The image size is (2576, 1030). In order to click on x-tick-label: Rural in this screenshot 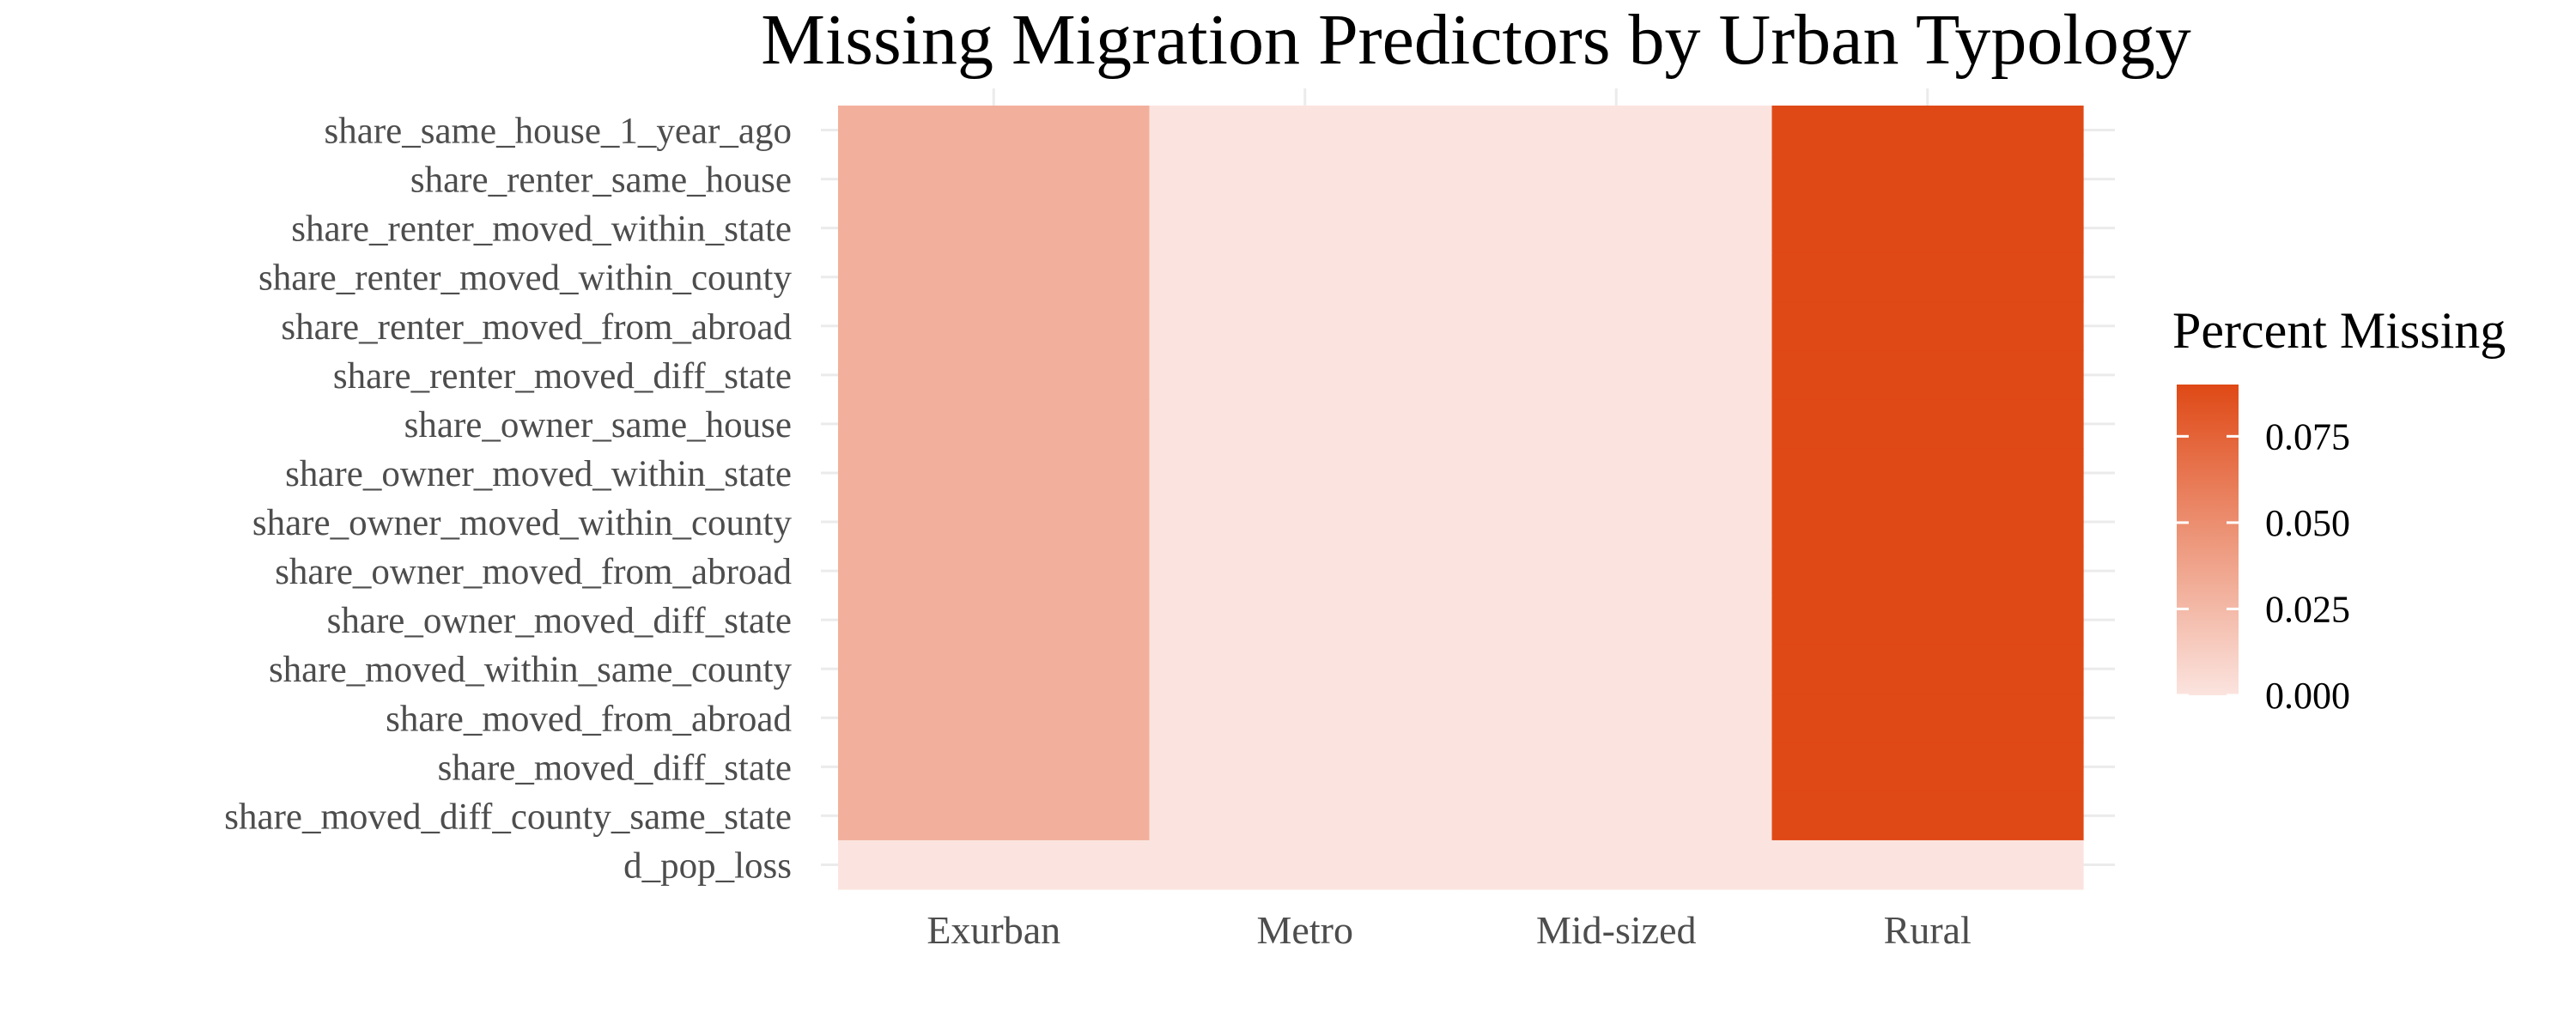, I will do `click(1928, 930)`.